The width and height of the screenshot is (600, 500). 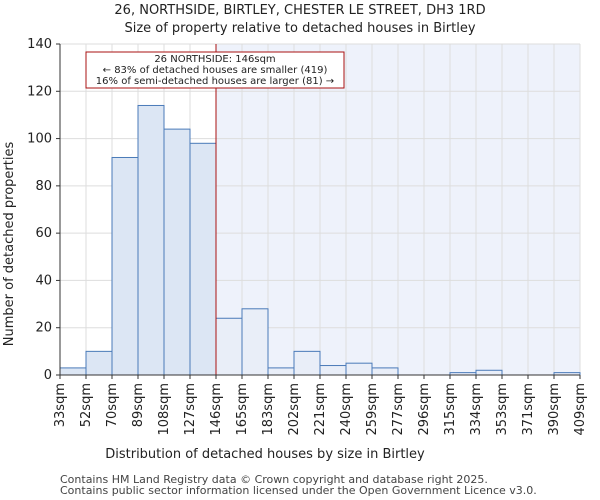 I want to click on x-tick-label: 277sqm, so click(x=398, y=409).